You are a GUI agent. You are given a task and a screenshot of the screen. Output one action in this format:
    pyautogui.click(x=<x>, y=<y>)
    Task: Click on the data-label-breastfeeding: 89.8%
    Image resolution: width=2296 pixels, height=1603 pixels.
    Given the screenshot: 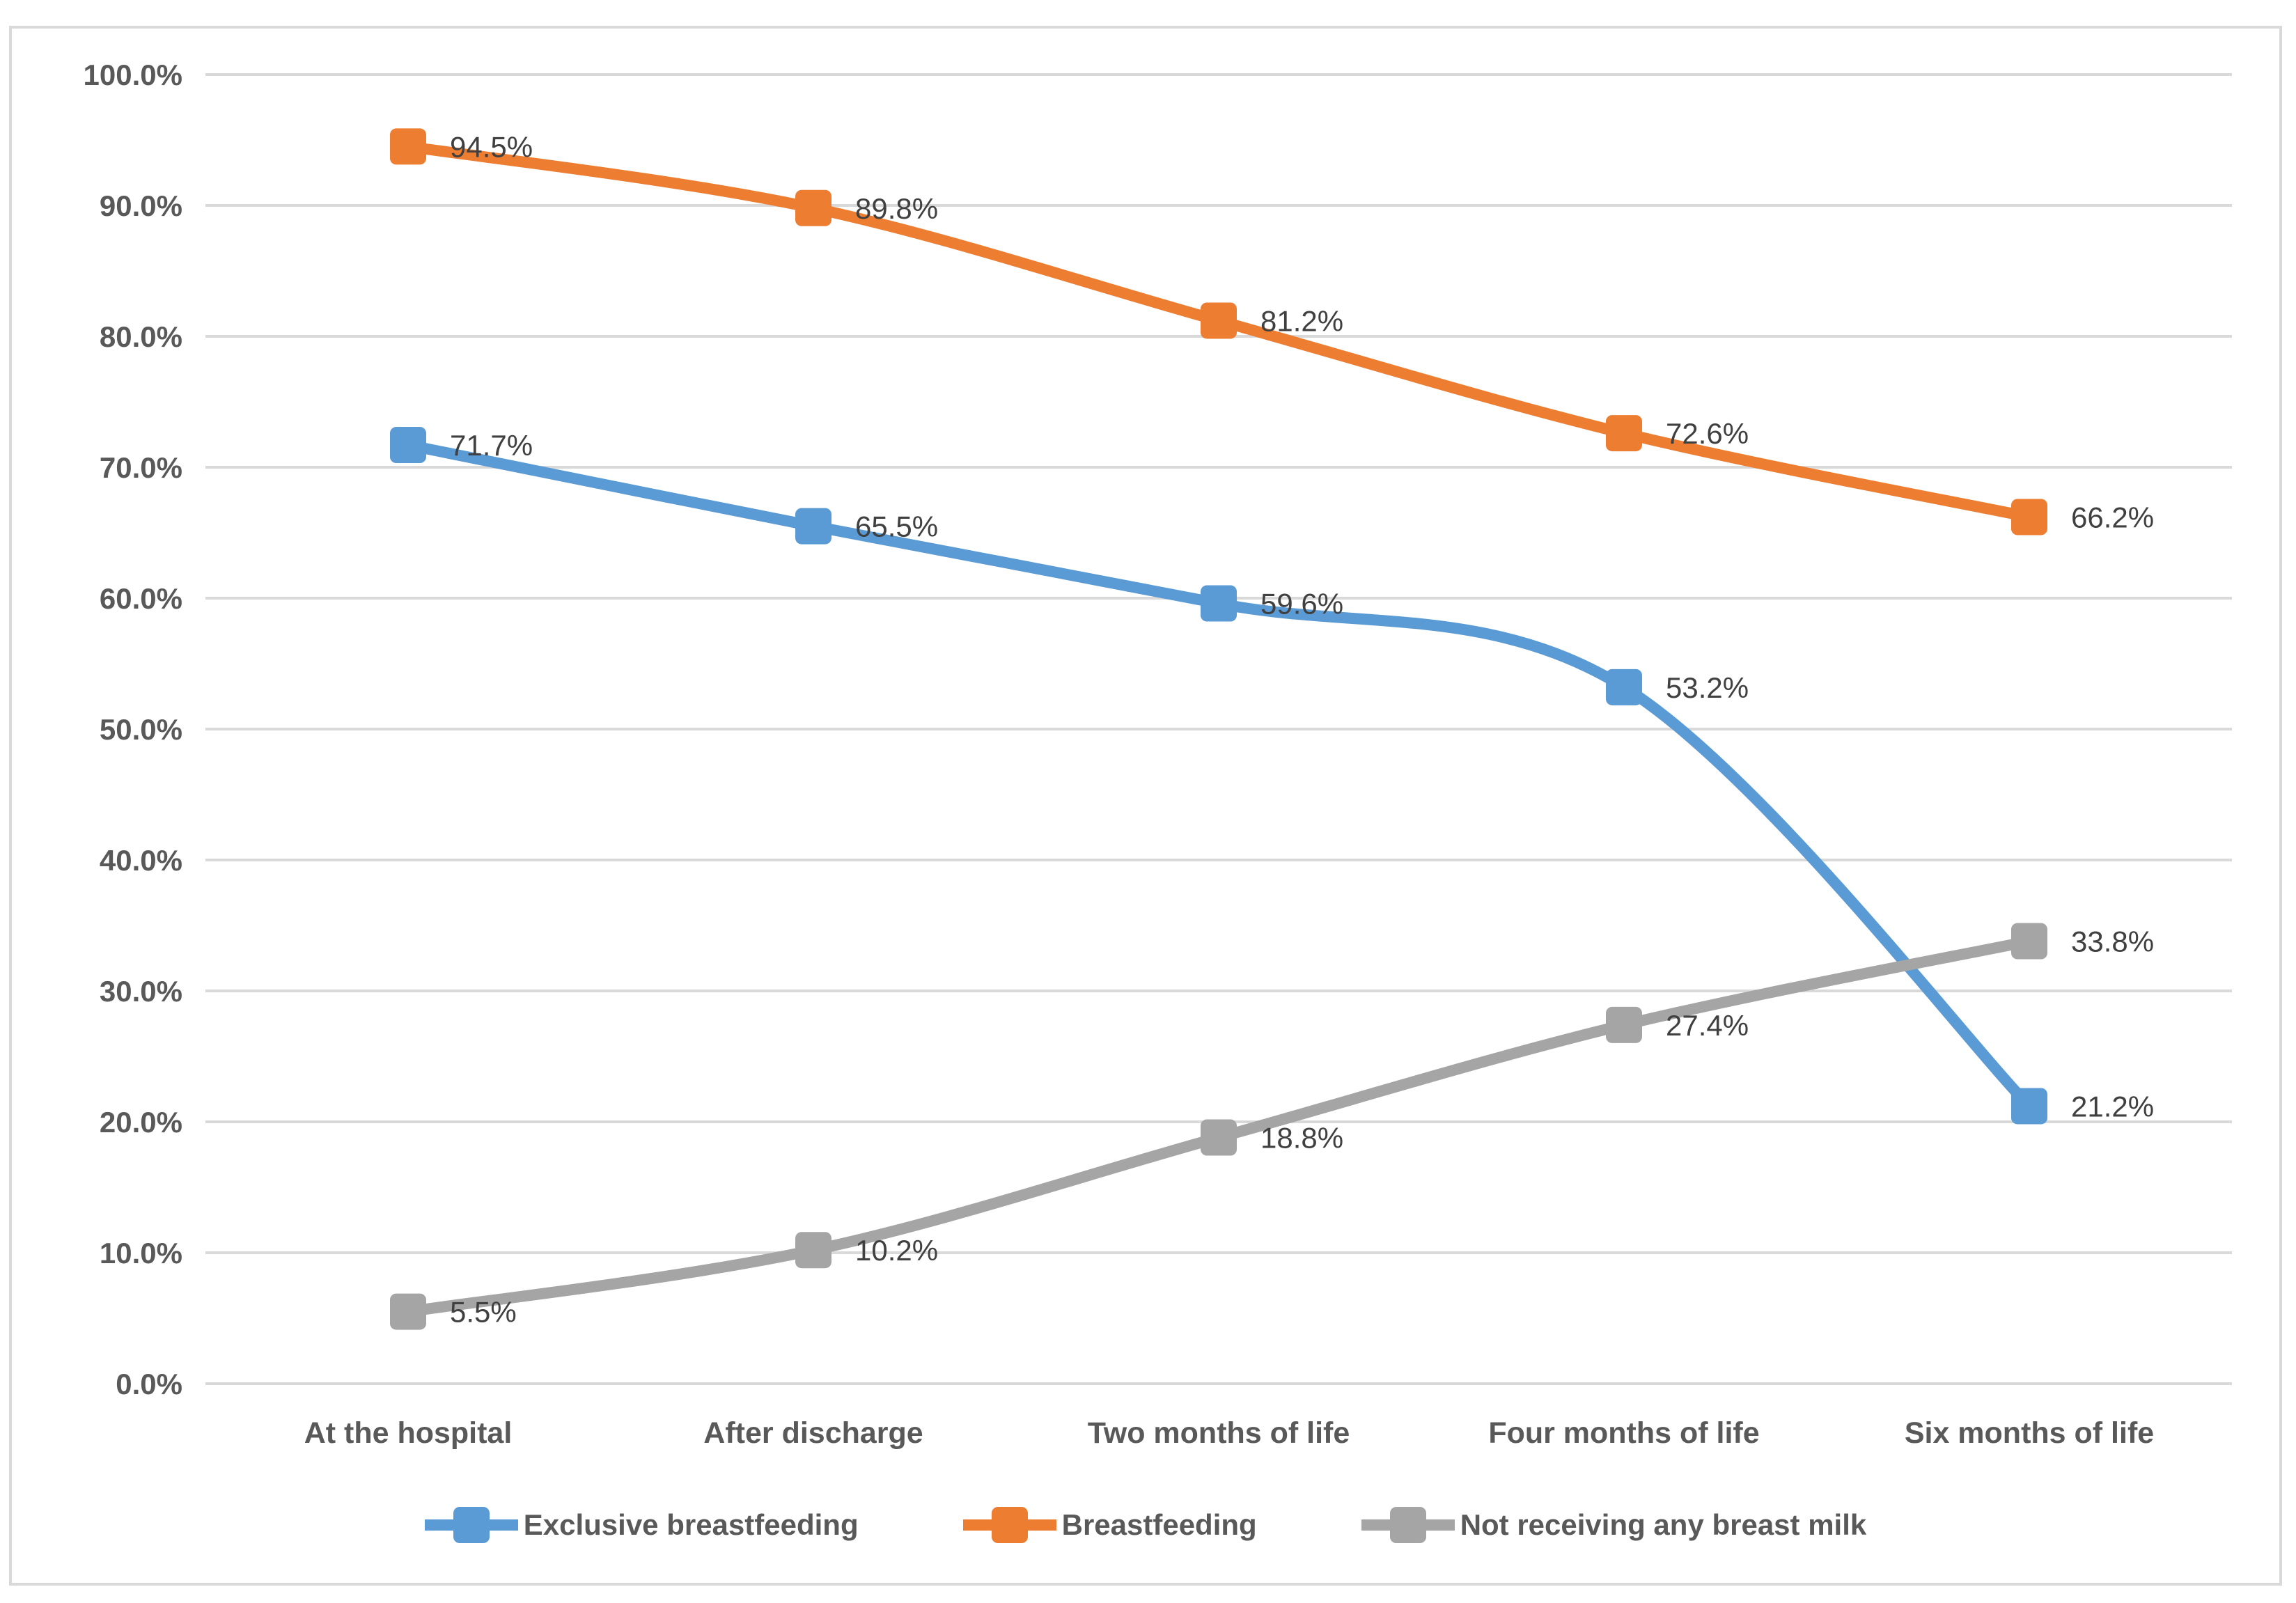 What is the action you would take?
    pyautogui.click(x=896, y=208)
    